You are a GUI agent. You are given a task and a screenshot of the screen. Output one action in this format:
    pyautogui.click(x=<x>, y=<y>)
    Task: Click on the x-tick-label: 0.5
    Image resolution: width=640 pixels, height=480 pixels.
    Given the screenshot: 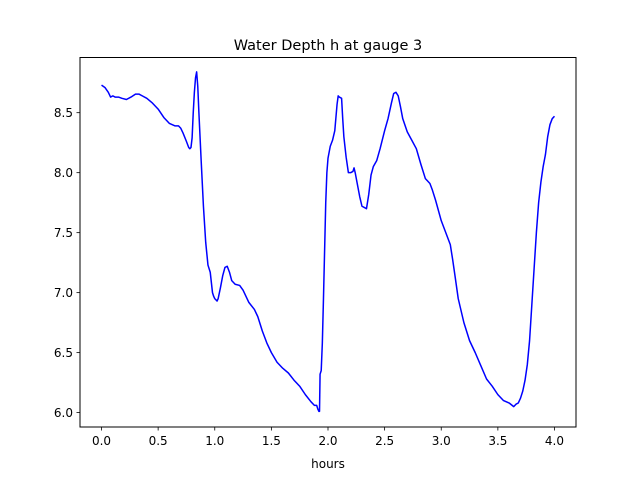 What is the action you would take?
    pyautogui.click(x=158, y=441)
    